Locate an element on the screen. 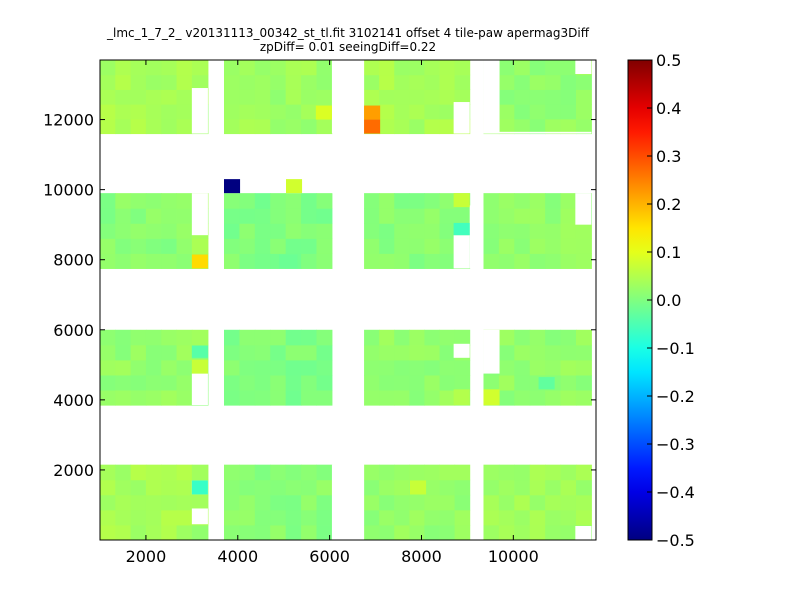  x-tick-label: 10000 is located at coordinates (513, 556).